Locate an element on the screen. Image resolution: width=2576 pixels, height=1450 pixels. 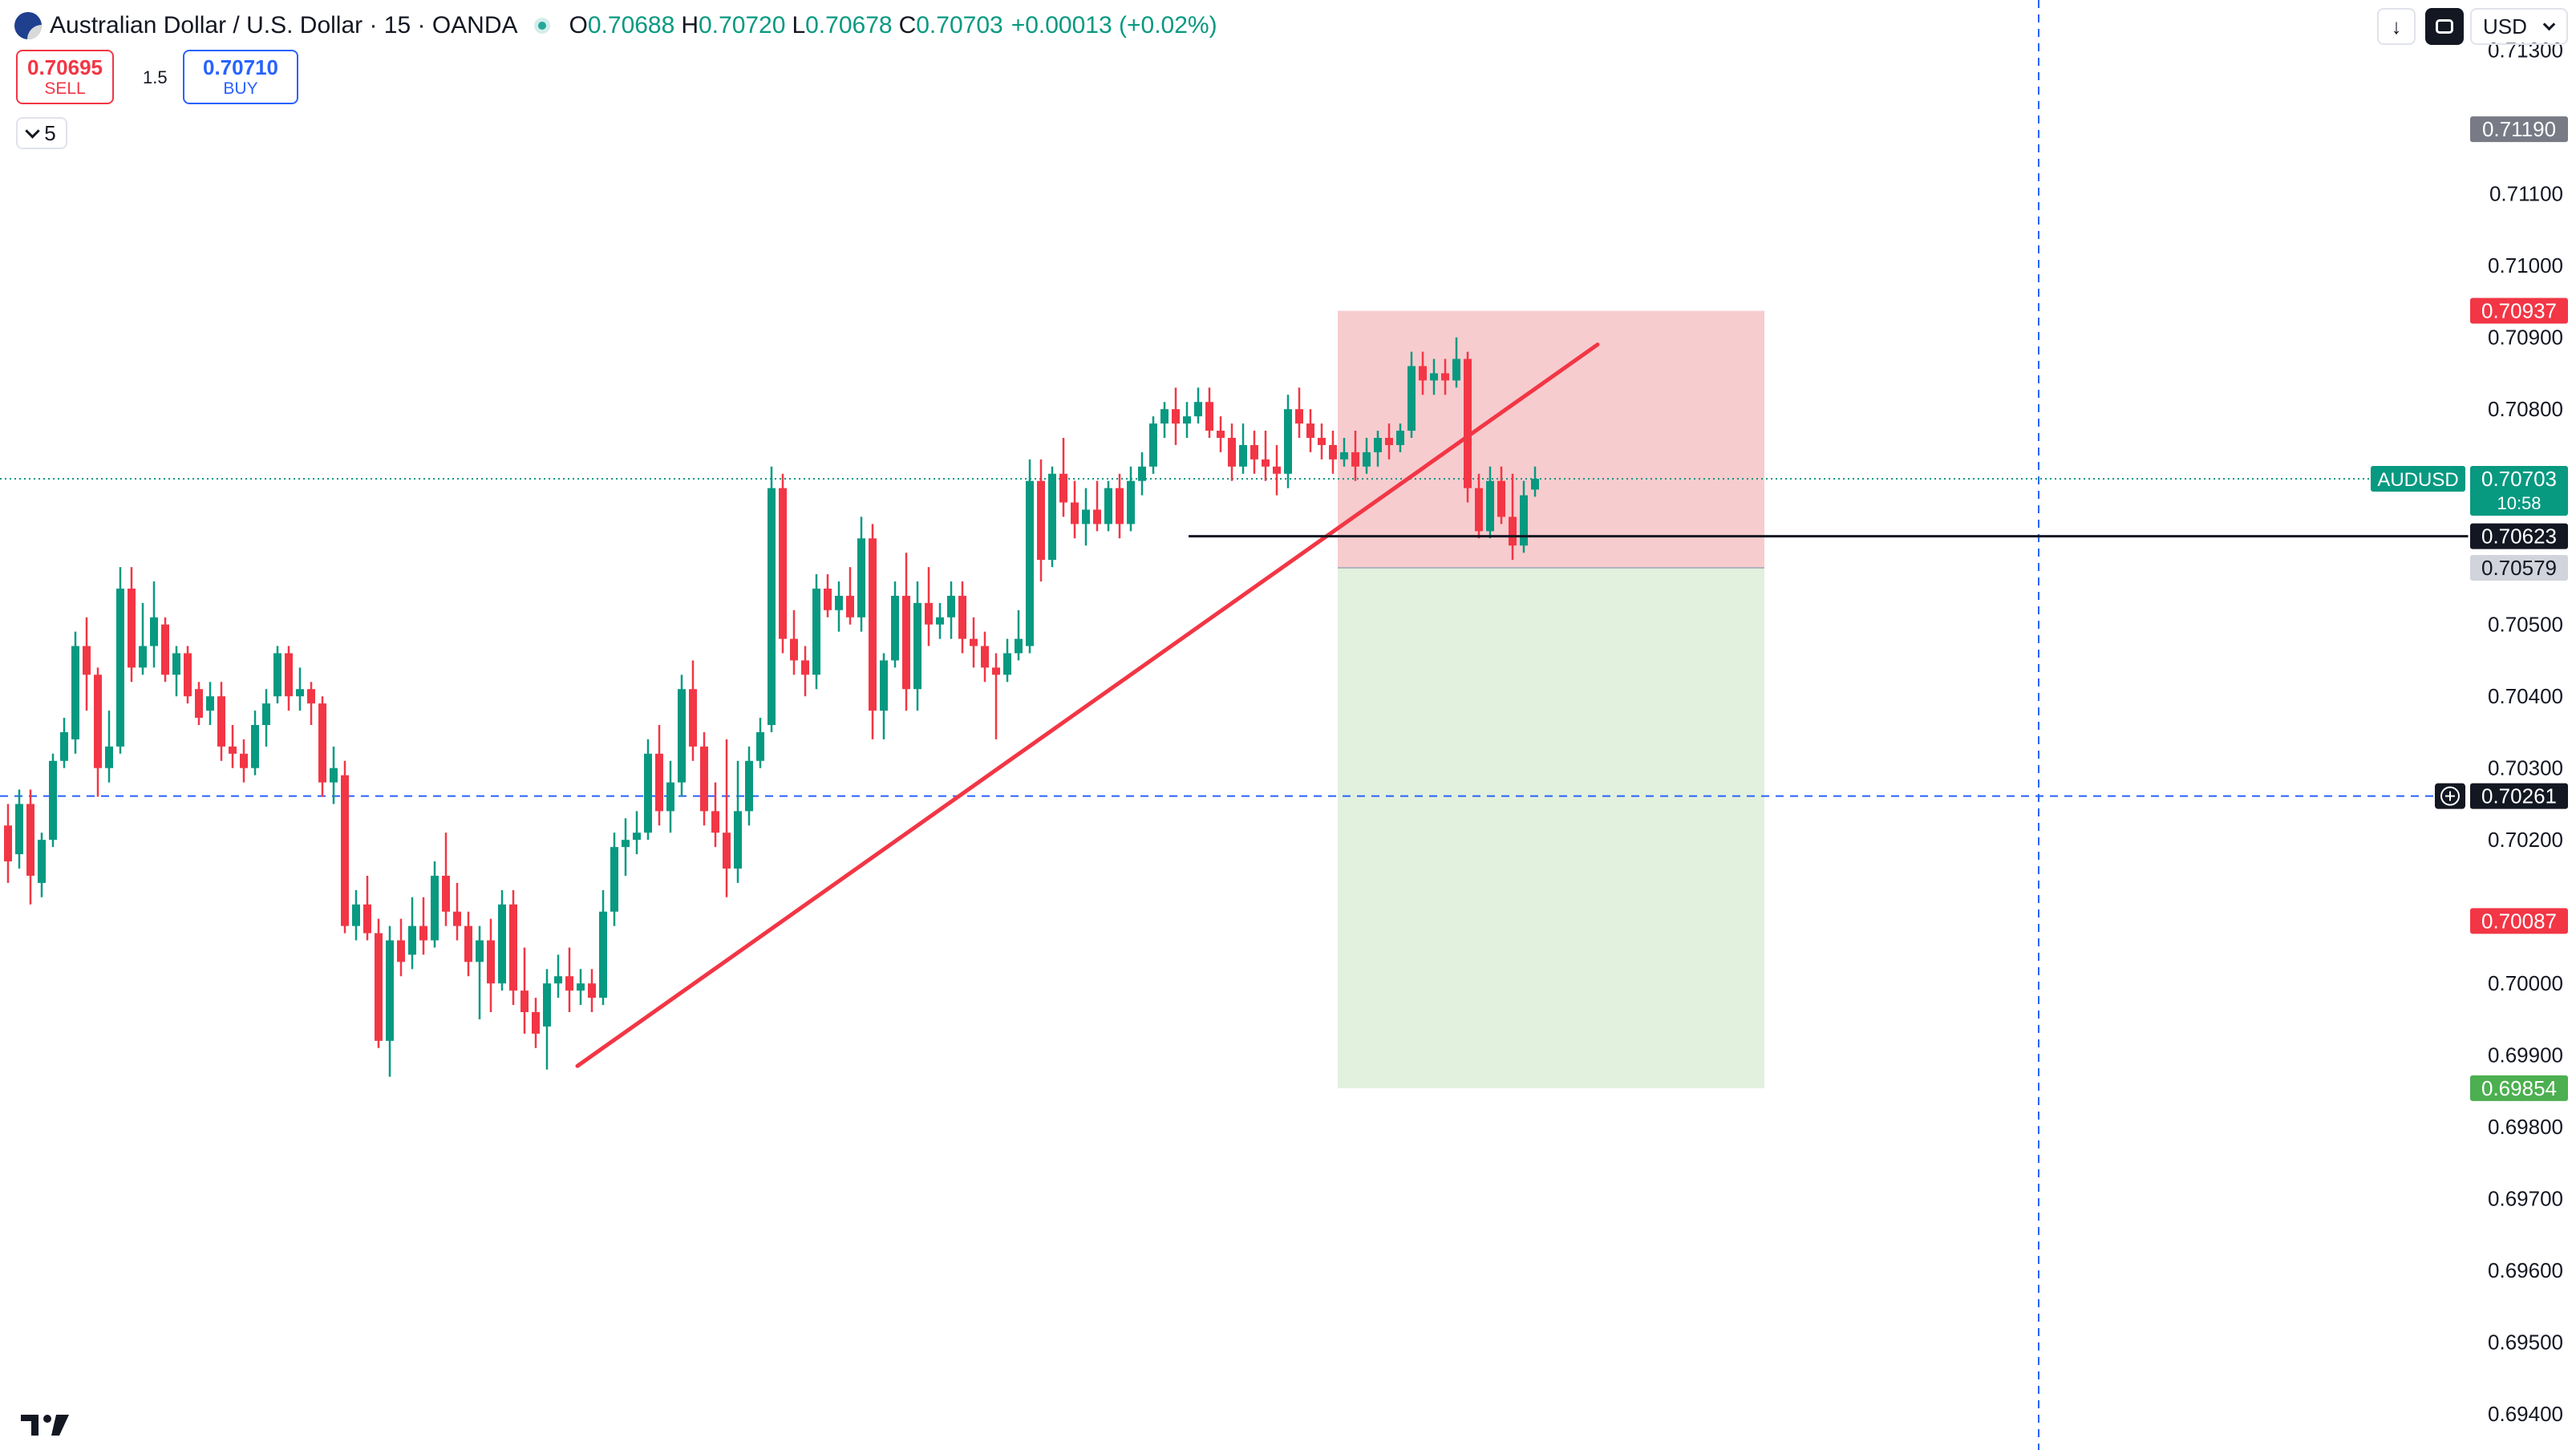
sync-button is located at coordinates (2444, 26).